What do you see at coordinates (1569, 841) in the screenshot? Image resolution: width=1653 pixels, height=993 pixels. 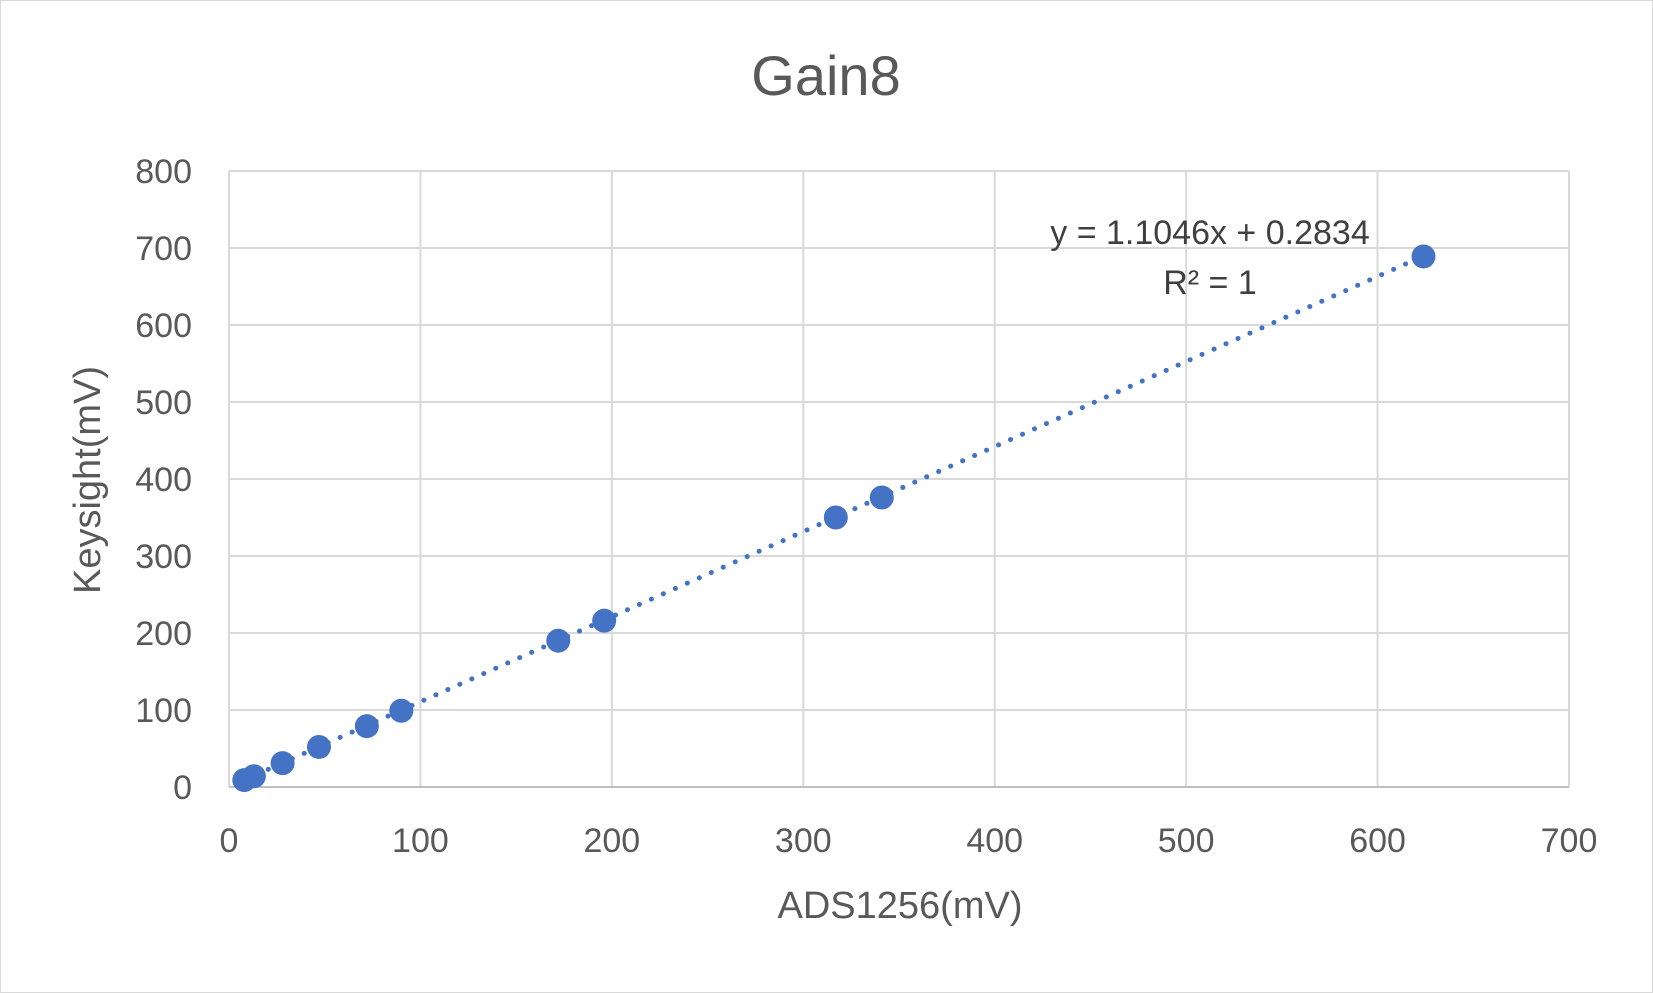 I see `x-tick-label: 700` at bounding box center [1569, 841].